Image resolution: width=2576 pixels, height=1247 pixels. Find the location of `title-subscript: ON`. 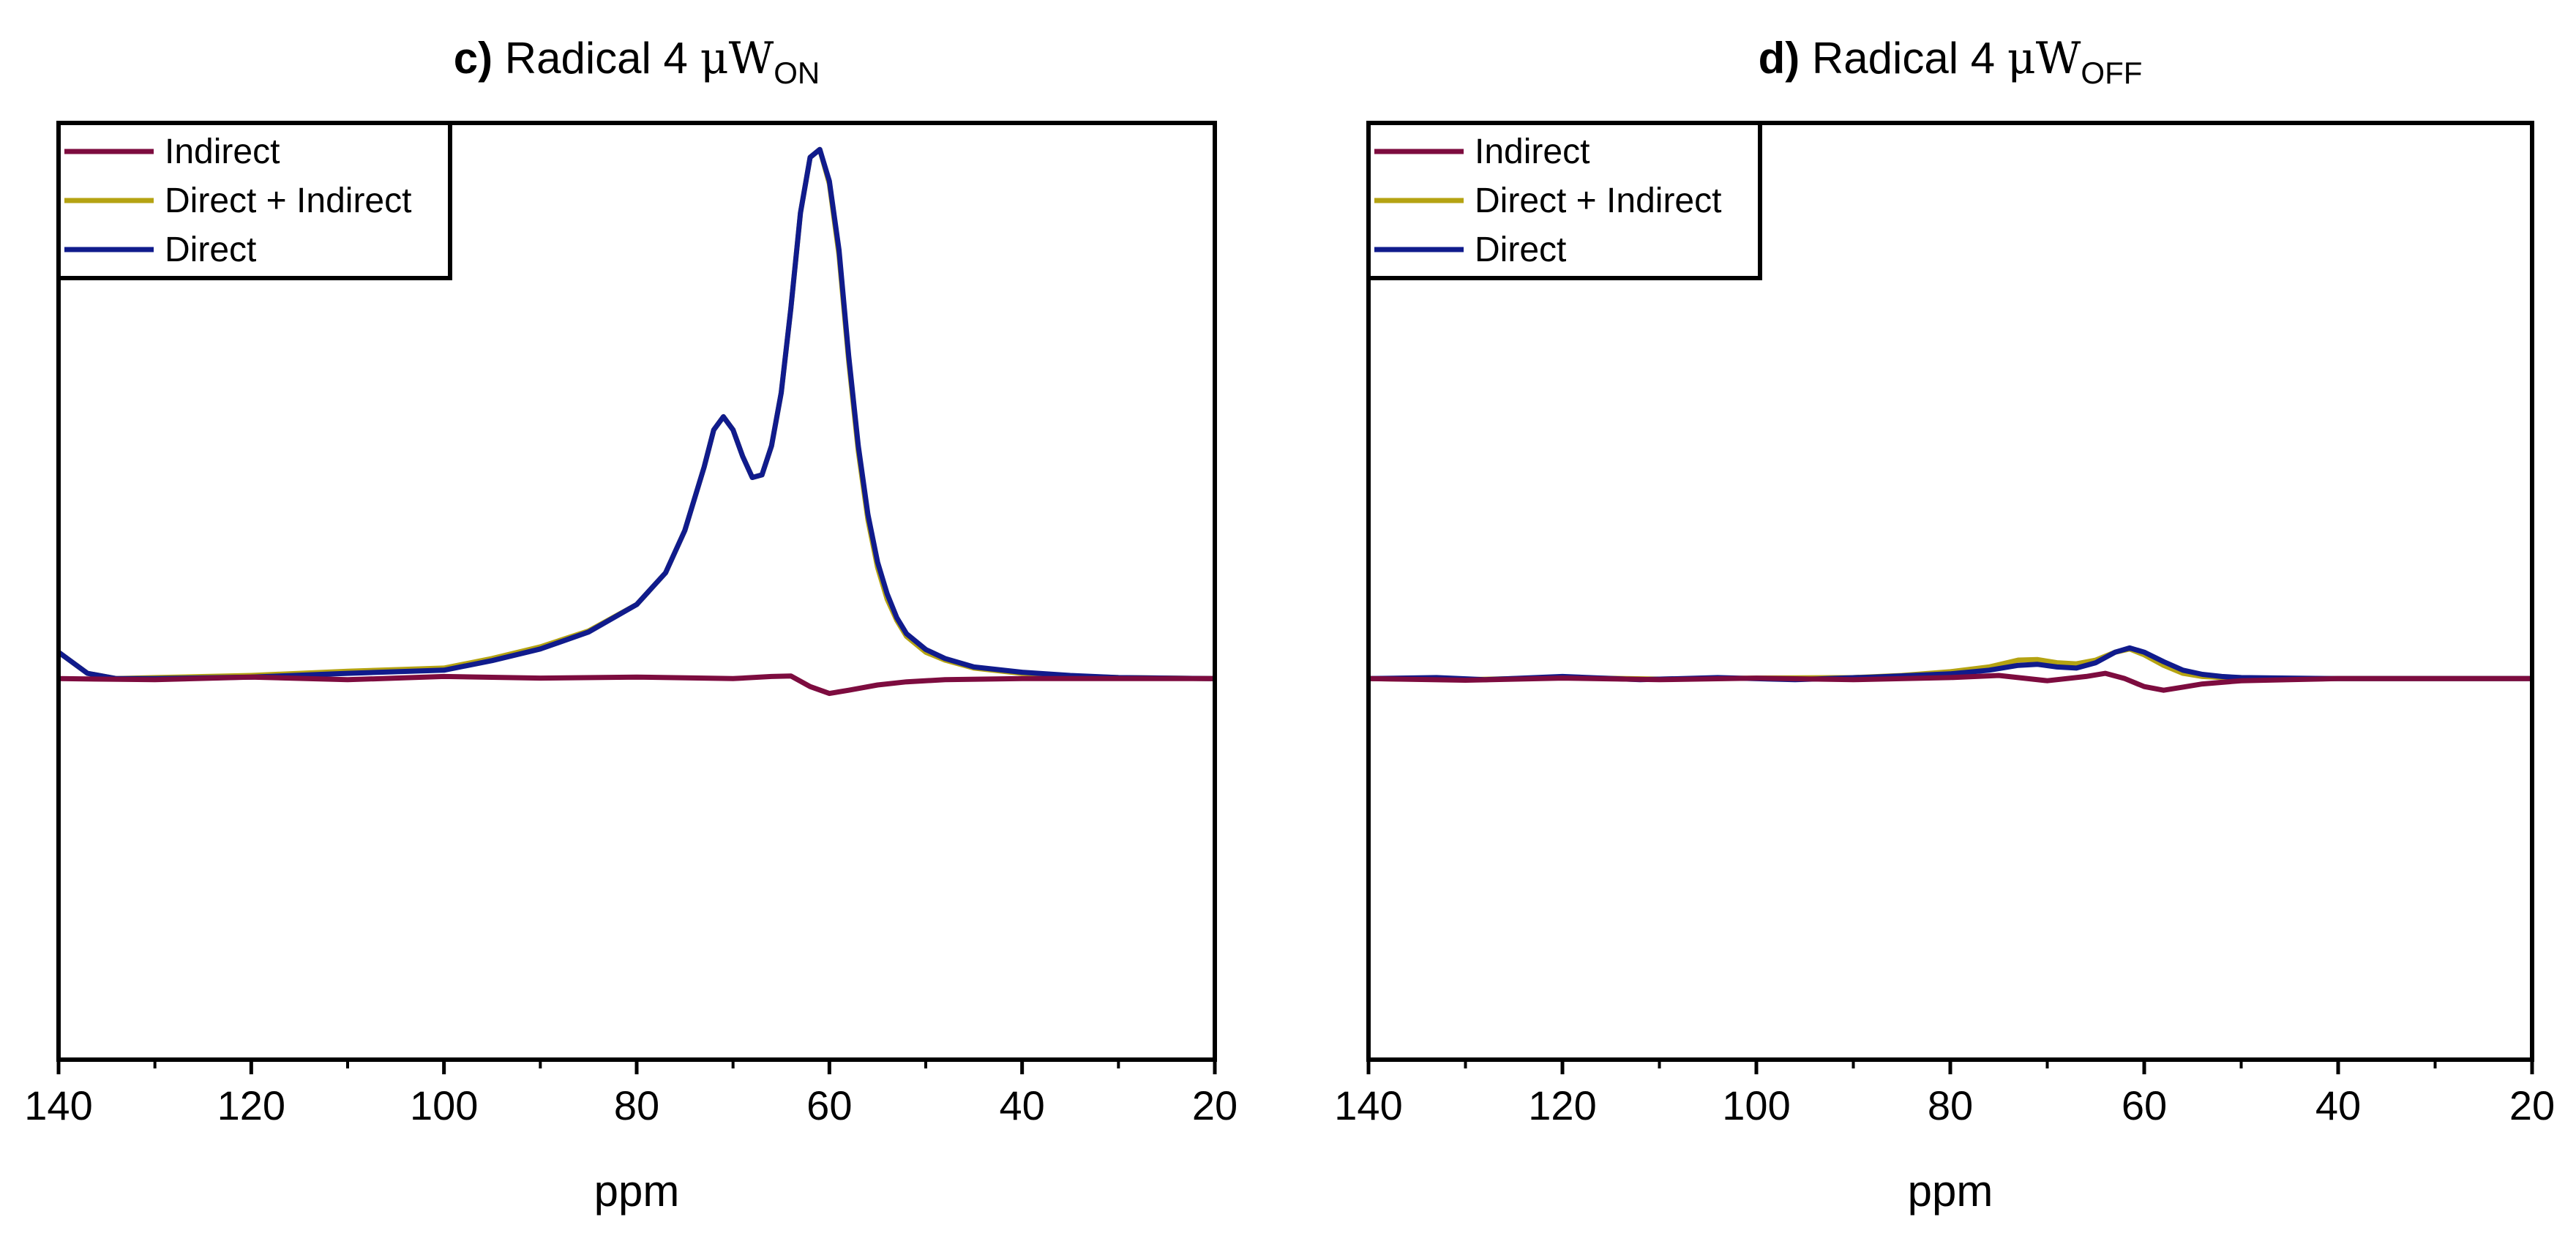

title-subscript: ON is located at coordinates (797, 73).